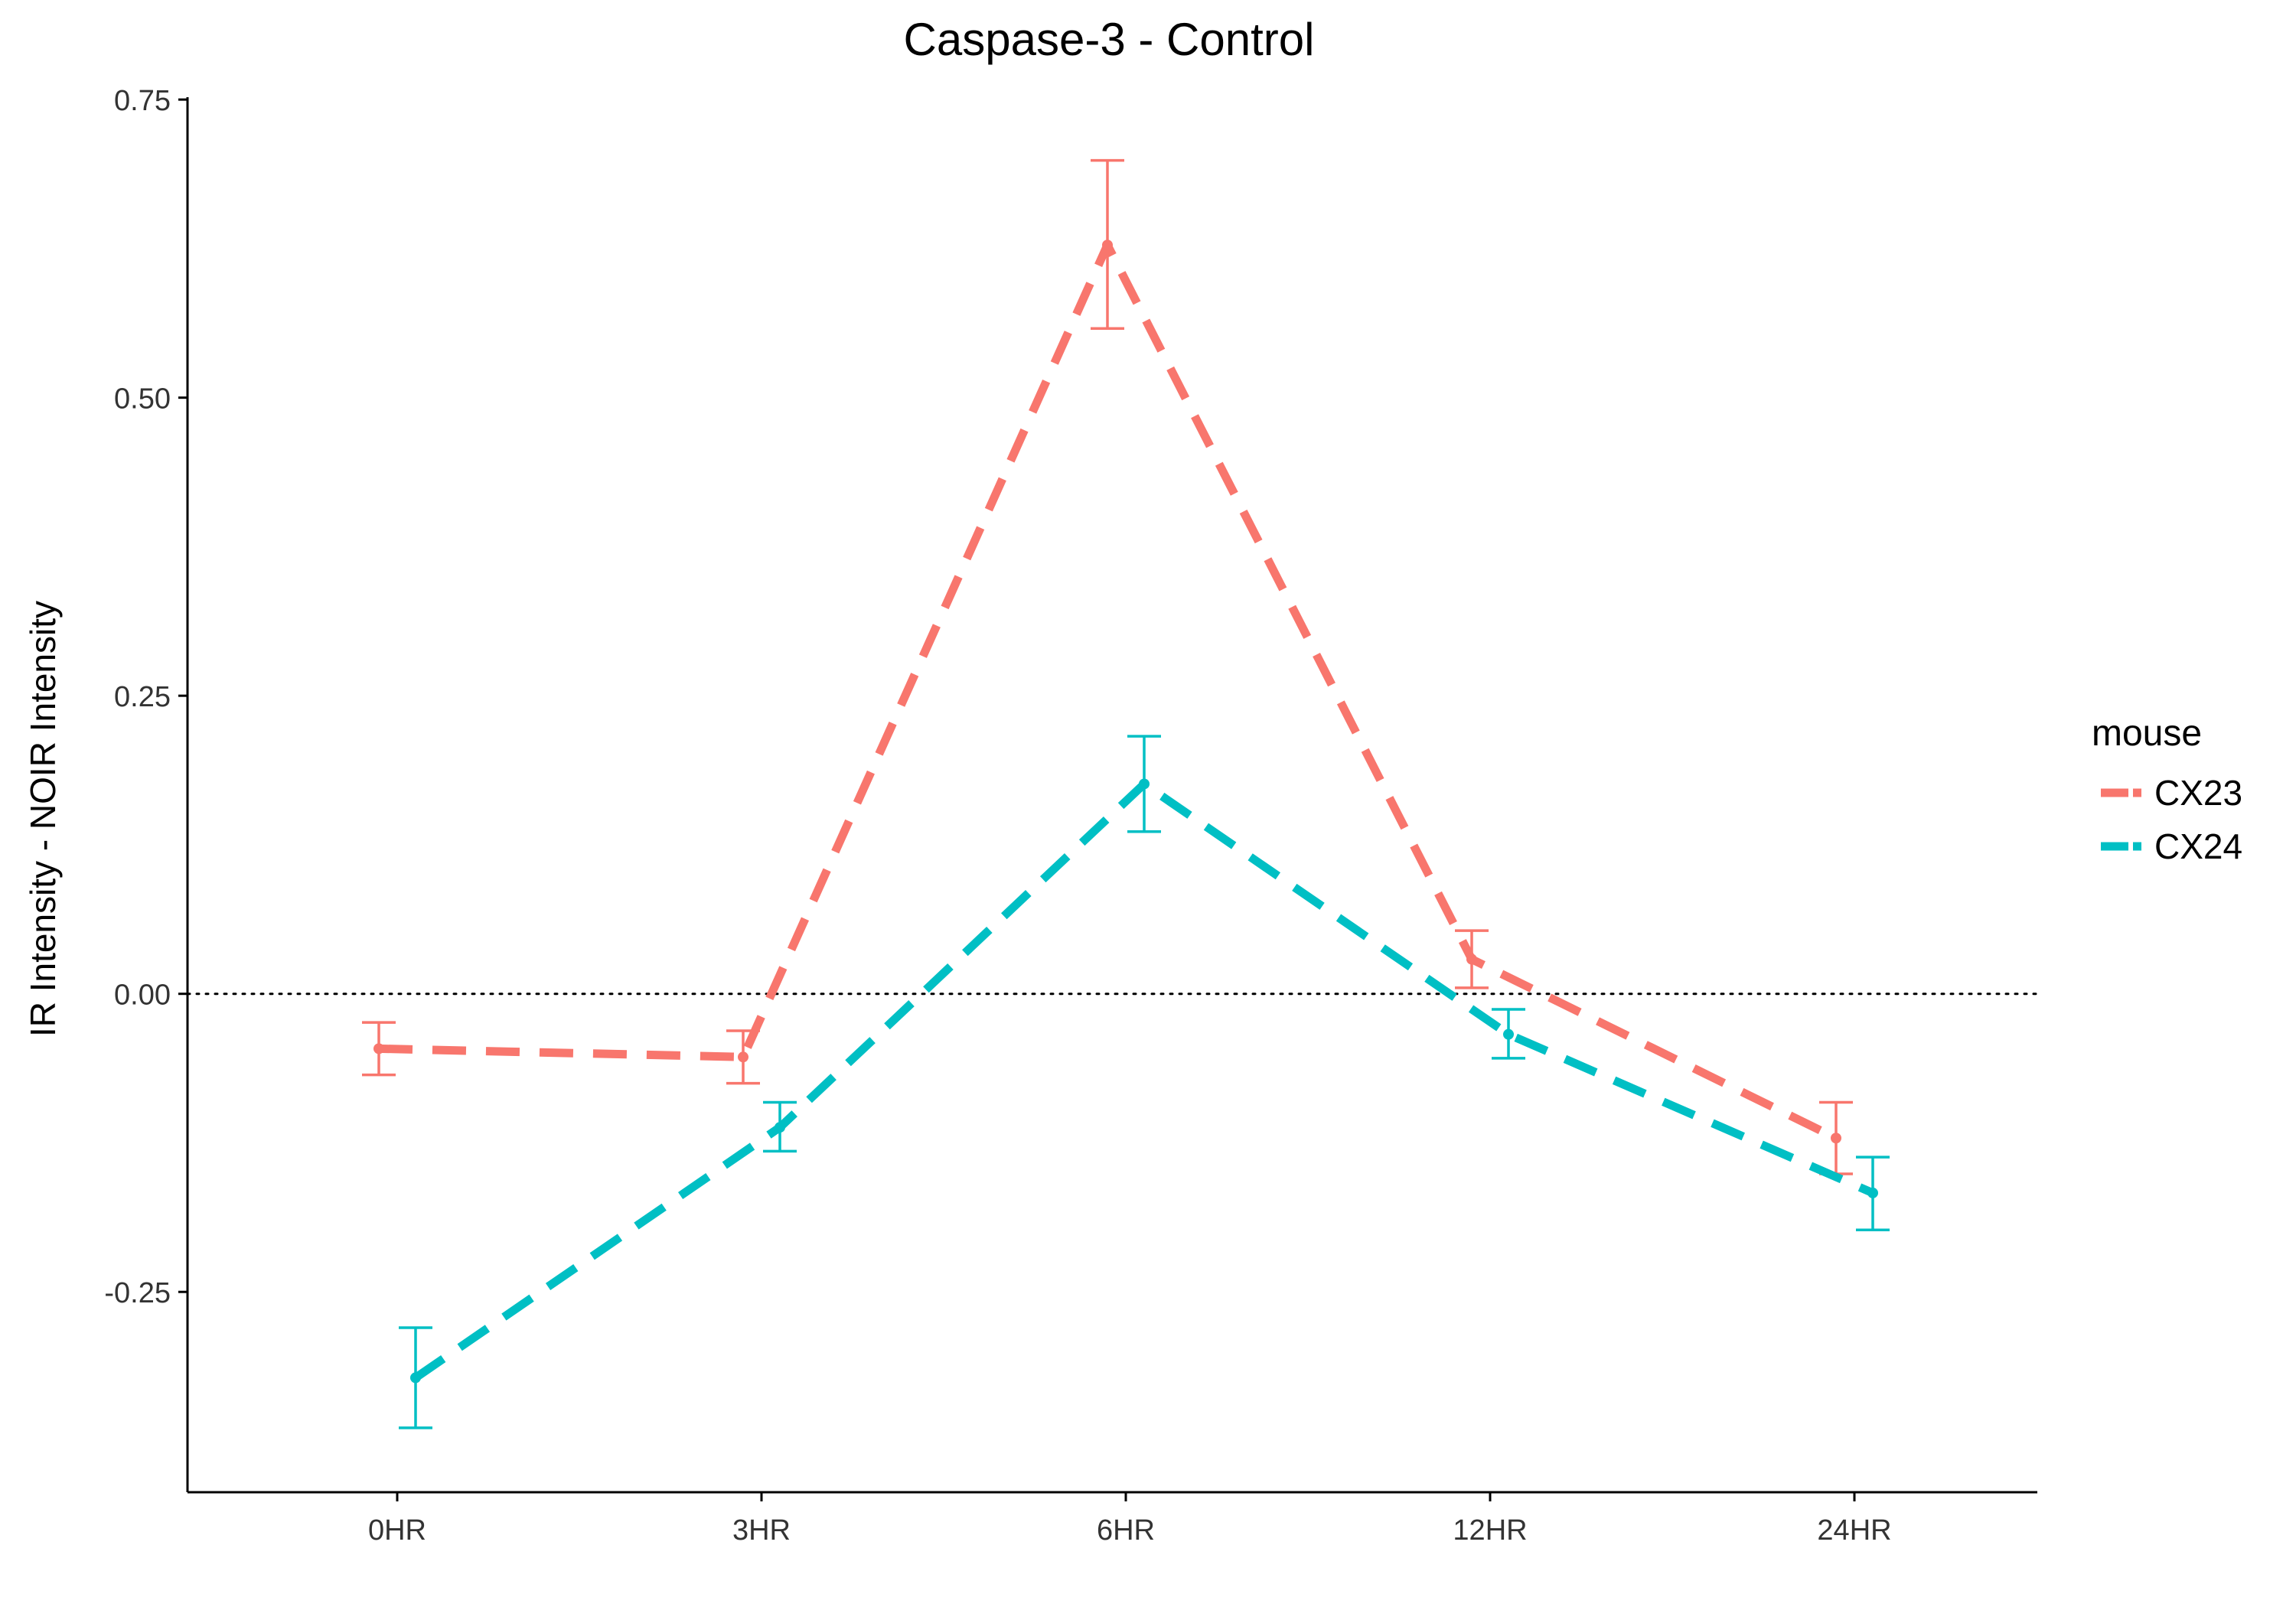 This screenshot has width=2296, height=1607. What do you see at coordinates (1854, 1530) in the screenshot?
I see `x-tick-label: 24HR` at bounding box center [1854, 1530].